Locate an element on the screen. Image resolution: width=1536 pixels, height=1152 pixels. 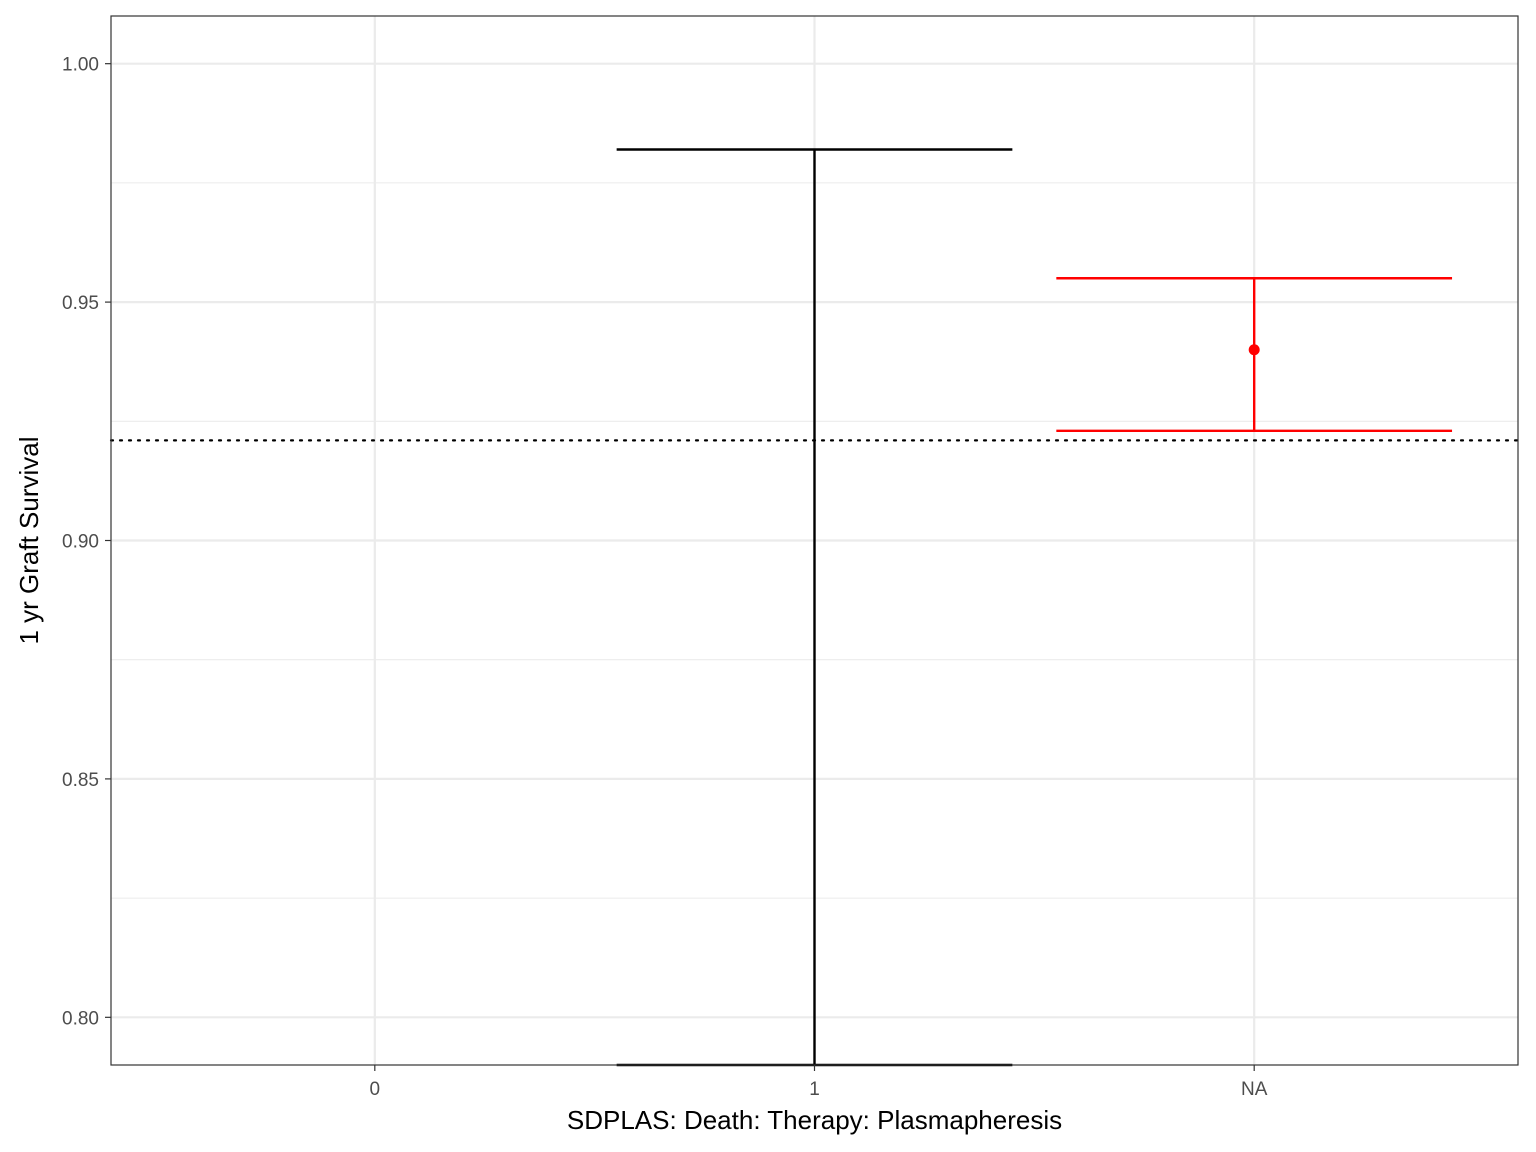
point-estimate is located at coordinates (1254, 350).